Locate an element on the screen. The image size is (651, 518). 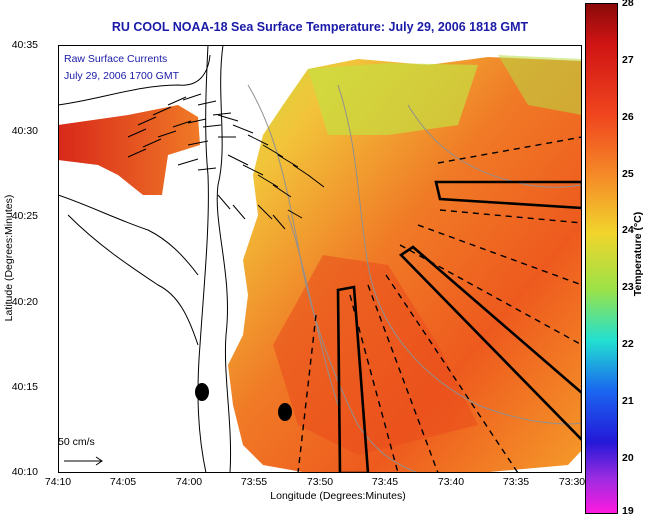
y-axis-label: Latitude (Degrees:Minutes) is located at coordinates (9, 258).